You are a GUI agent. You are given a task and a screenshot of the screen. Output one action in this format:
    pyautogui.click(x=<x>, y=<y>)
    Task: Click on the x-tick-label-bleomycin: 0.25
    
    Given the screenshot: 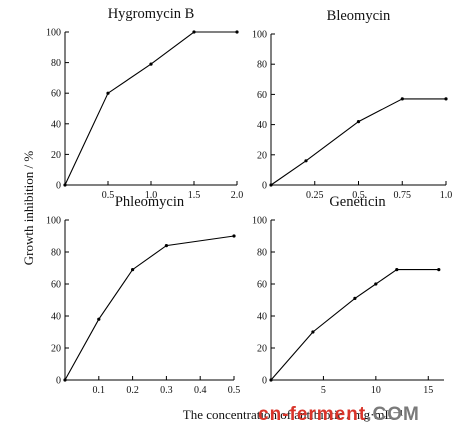 What is the action you would take?
    pyautogui.click(x=315, y=195)
    